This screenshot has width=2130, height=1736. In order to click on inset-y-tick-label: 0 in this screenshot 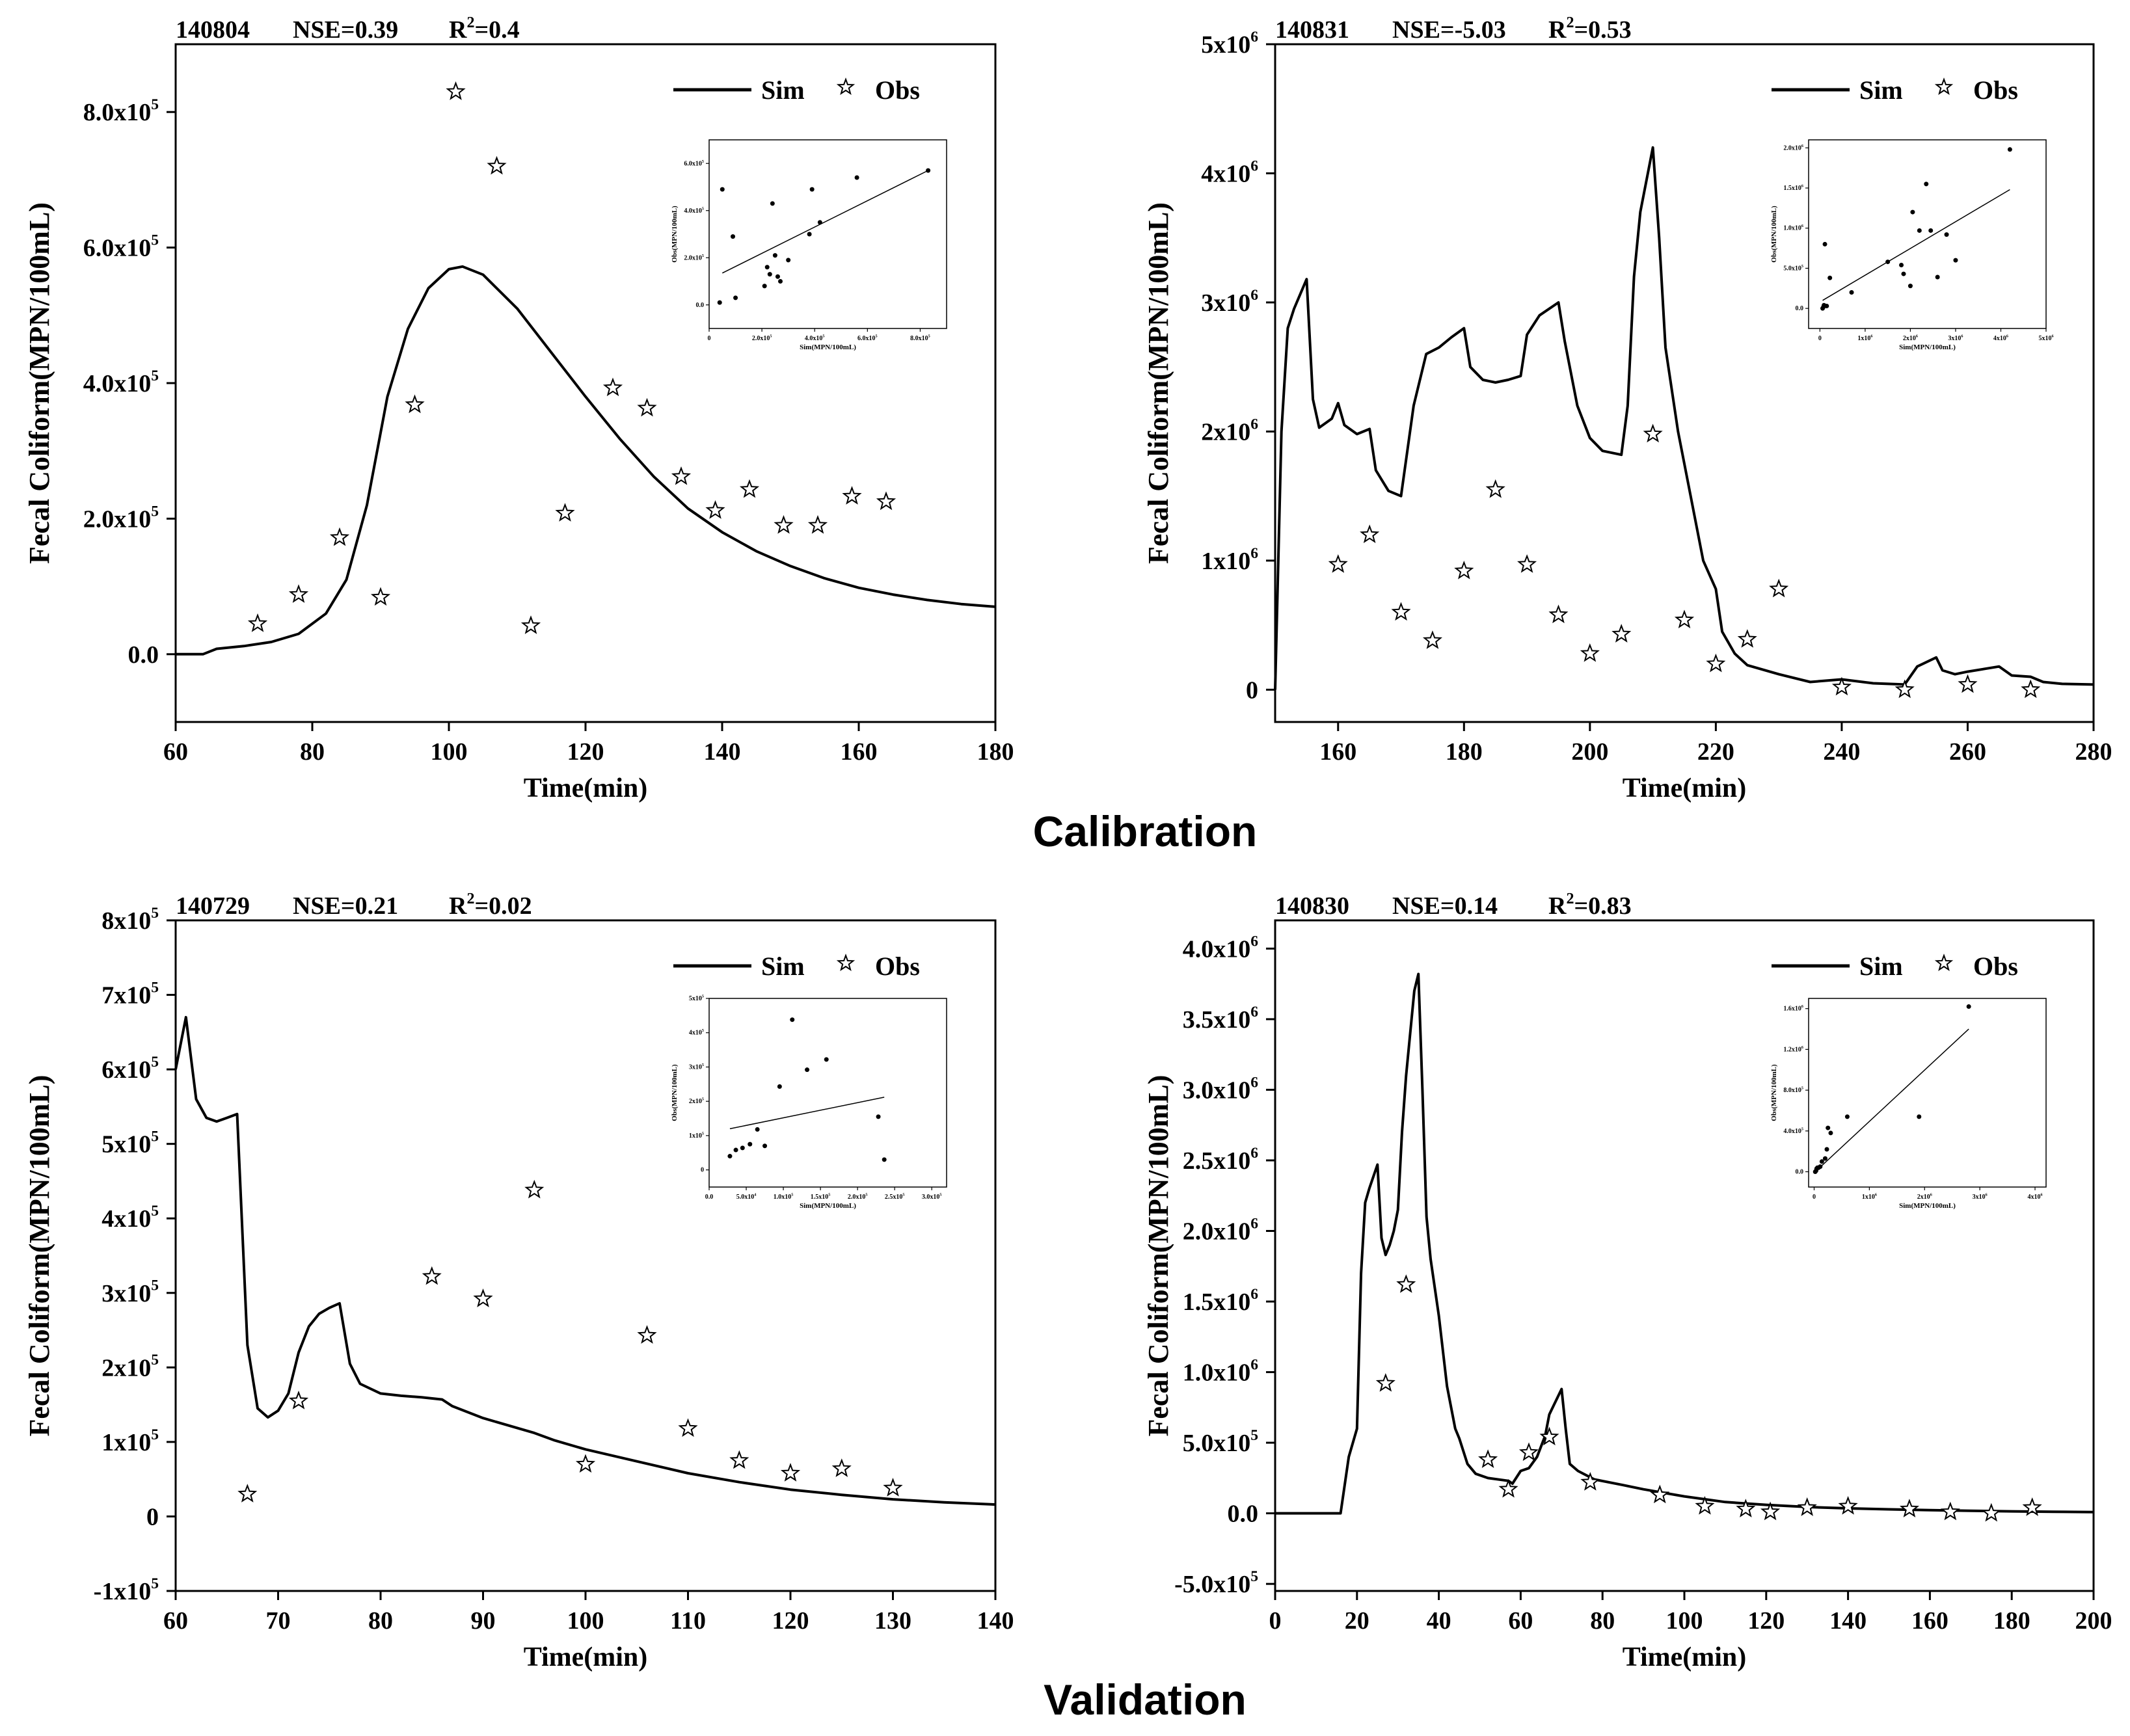, I will do `click(702, 1170)`.